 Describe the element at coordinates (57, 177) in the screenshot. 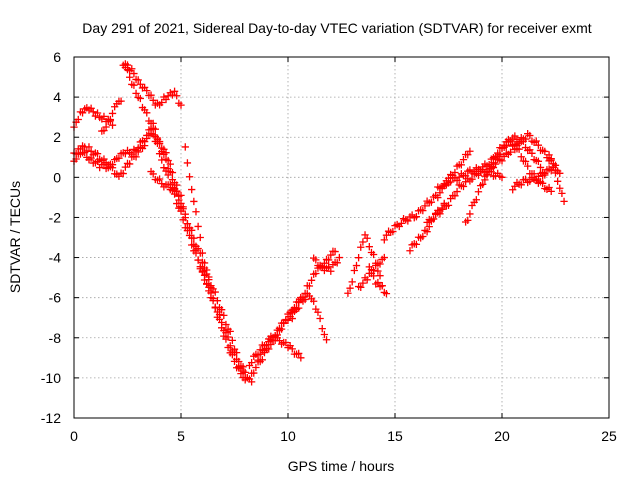

I see `y-tick-label: 0` at that location.